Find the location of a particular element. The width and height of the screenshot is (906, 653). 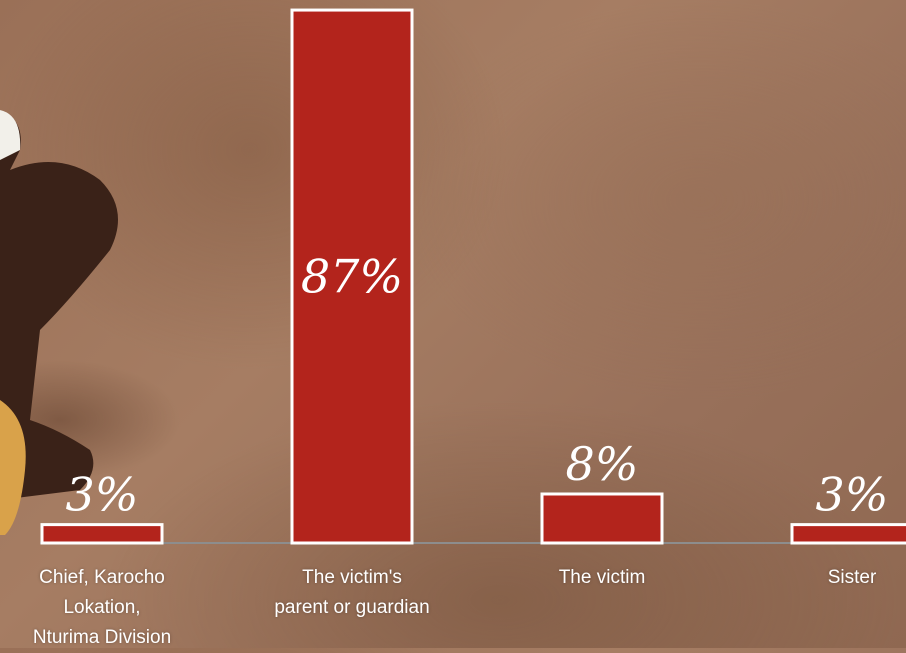

x-tick-label: The victim is located at coordinates (602, 577).